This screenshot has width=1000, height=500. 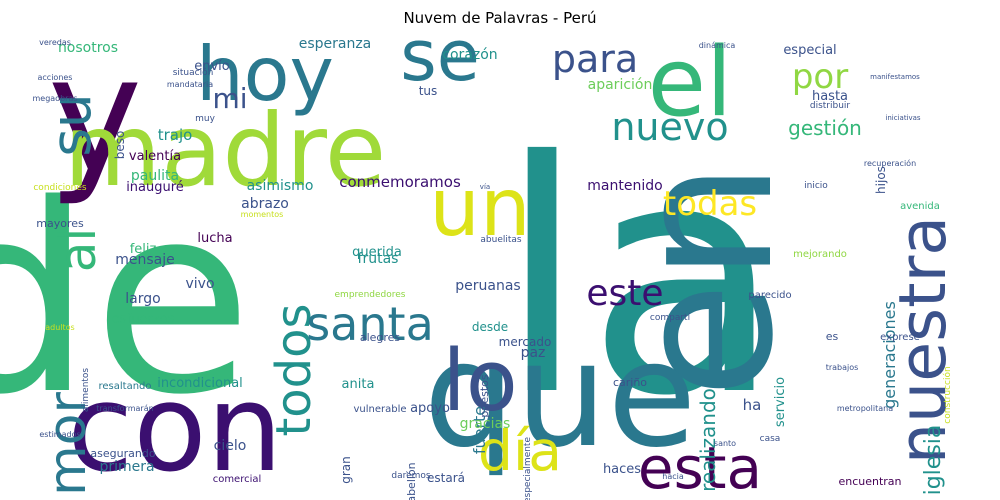 What do you see at coordinates (335, 44) in the screenshot?
I see `word-esperanza: esperanza` at bounding box center [335, 44].